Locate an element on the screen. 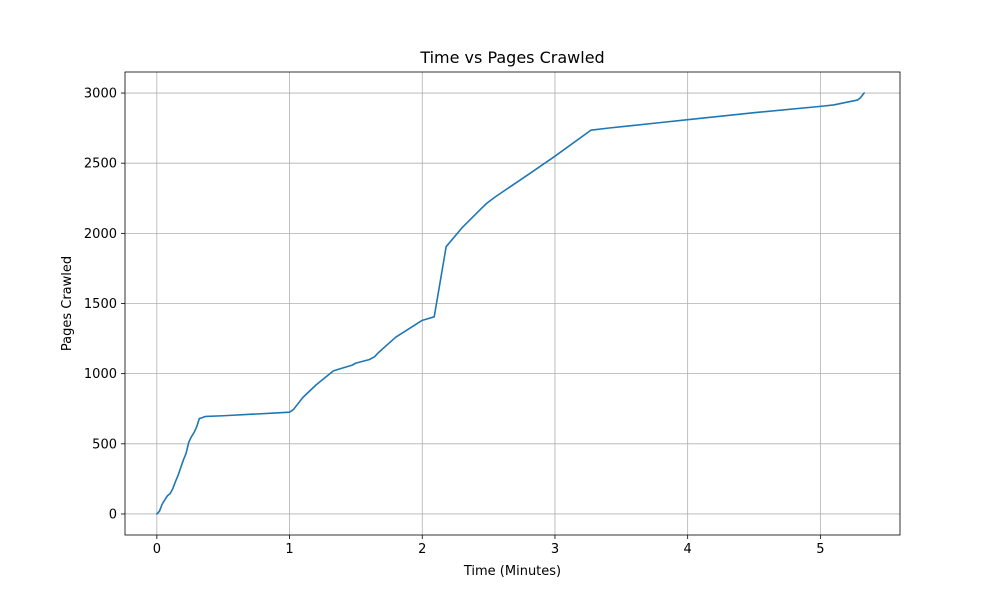 The image size is (1000, 600). x-tick-label: 4 is located at coordinates (688, 549).